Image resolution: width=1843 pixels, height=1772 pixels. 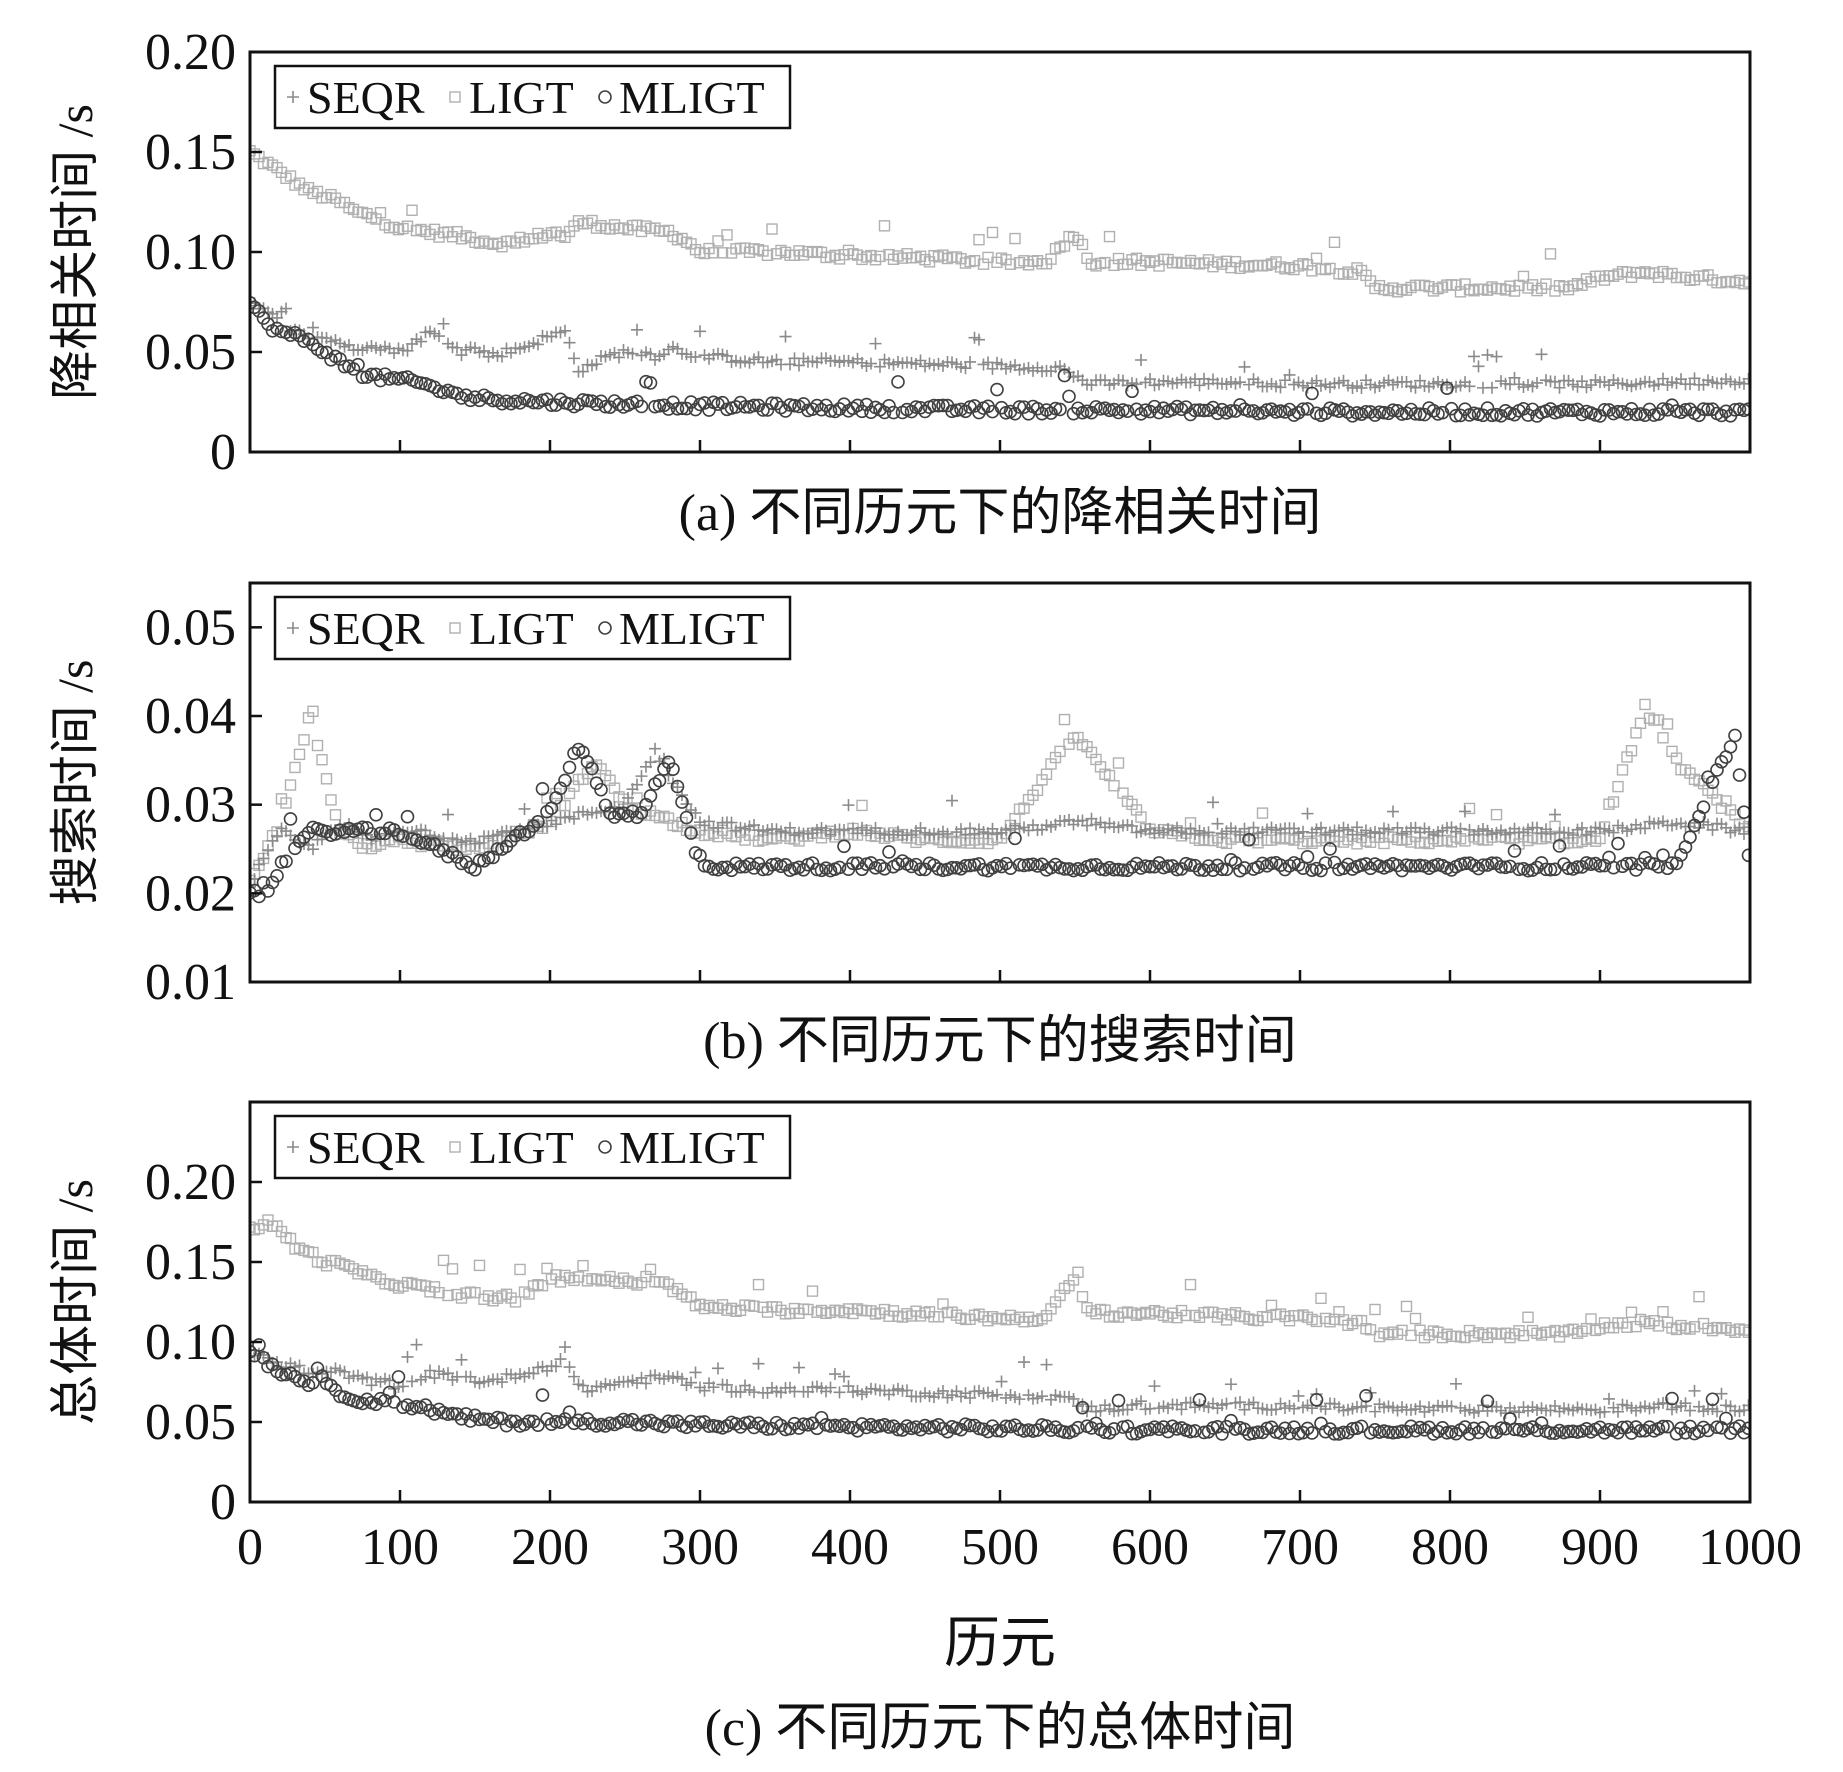 I want to click on legend-label-seqr: SEQR, so click(x=366, y=97).